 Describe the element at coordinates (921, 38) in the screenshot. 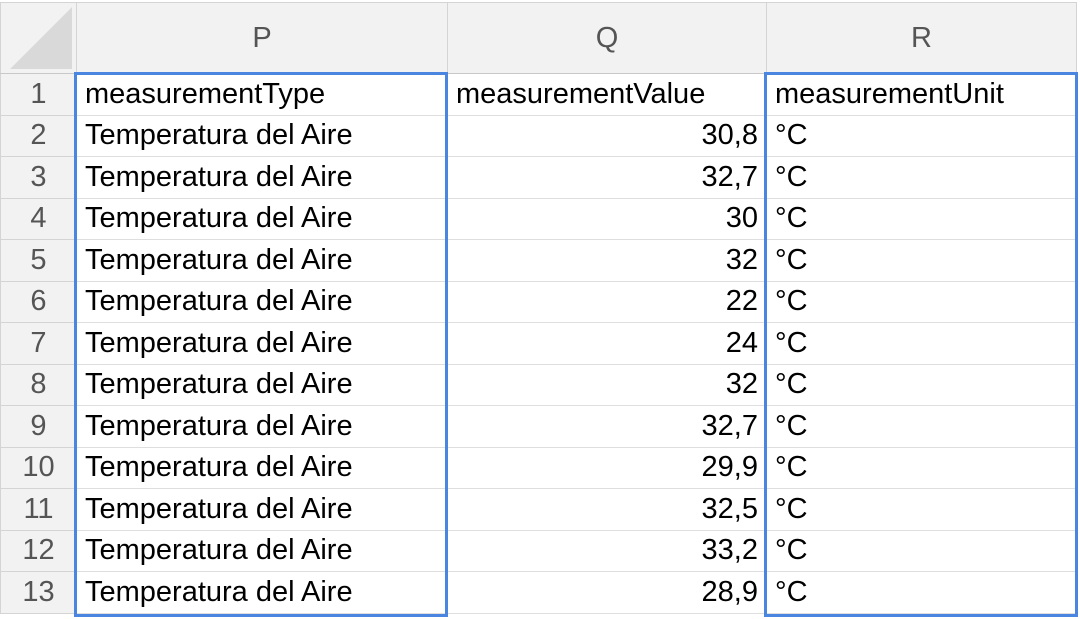

I see `column-header-r: R` at that location.